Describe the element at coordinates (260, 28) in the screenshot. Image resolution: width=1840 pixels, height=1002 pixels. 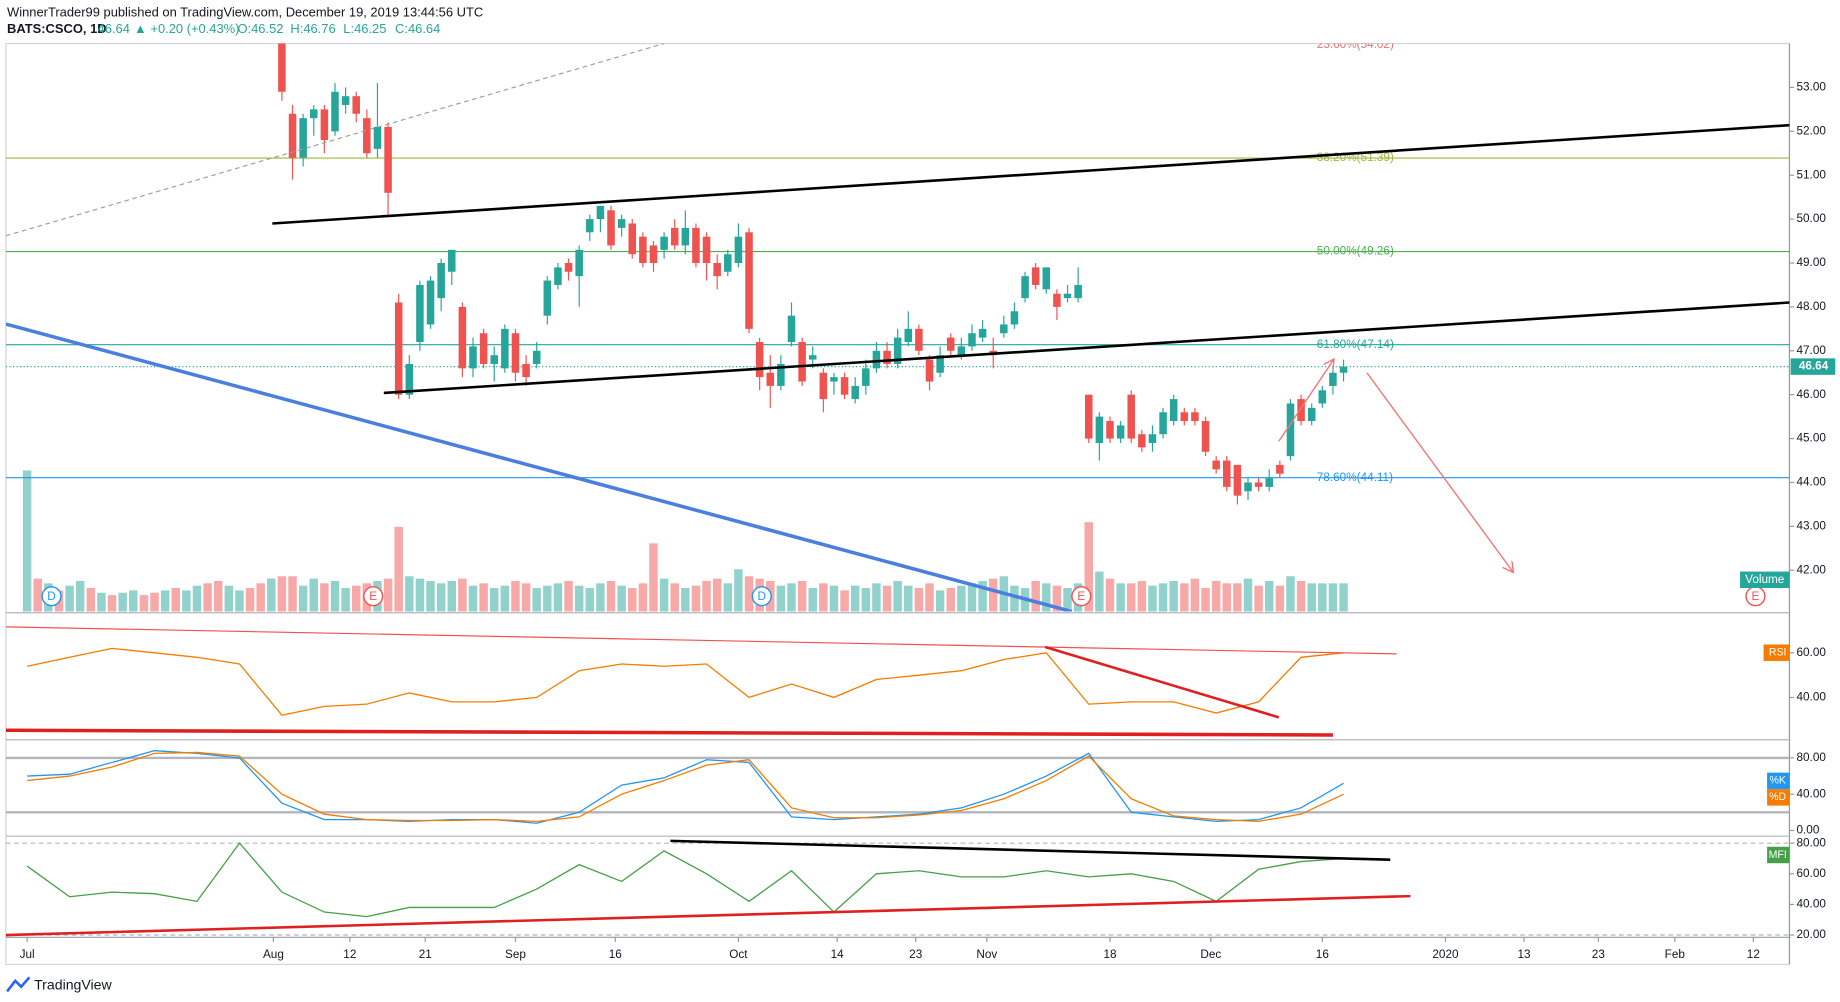
I see `open: O:46.52` at that location.